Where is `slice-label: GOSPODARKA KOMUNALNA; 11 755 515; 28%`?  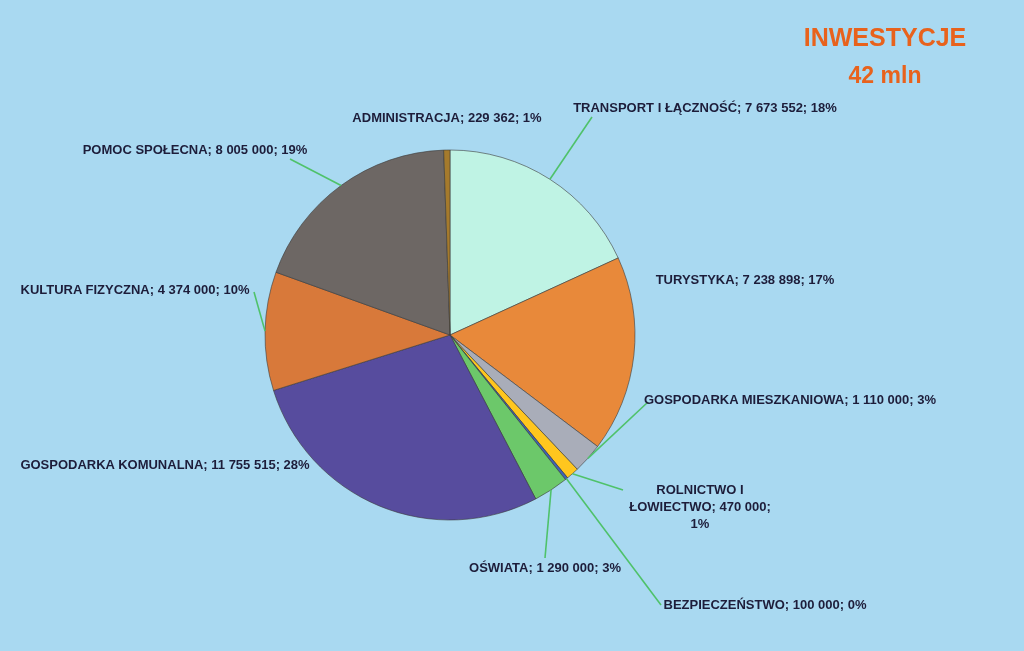 slice-label: GOSPODARKA KOMUNALNA; 11 755 515; 28% is located at coordinates (165, 464).